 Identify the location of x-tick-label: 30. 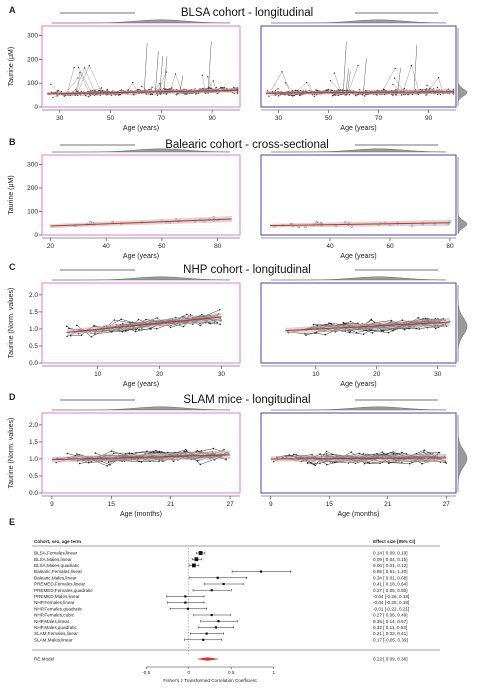
(60, 118).